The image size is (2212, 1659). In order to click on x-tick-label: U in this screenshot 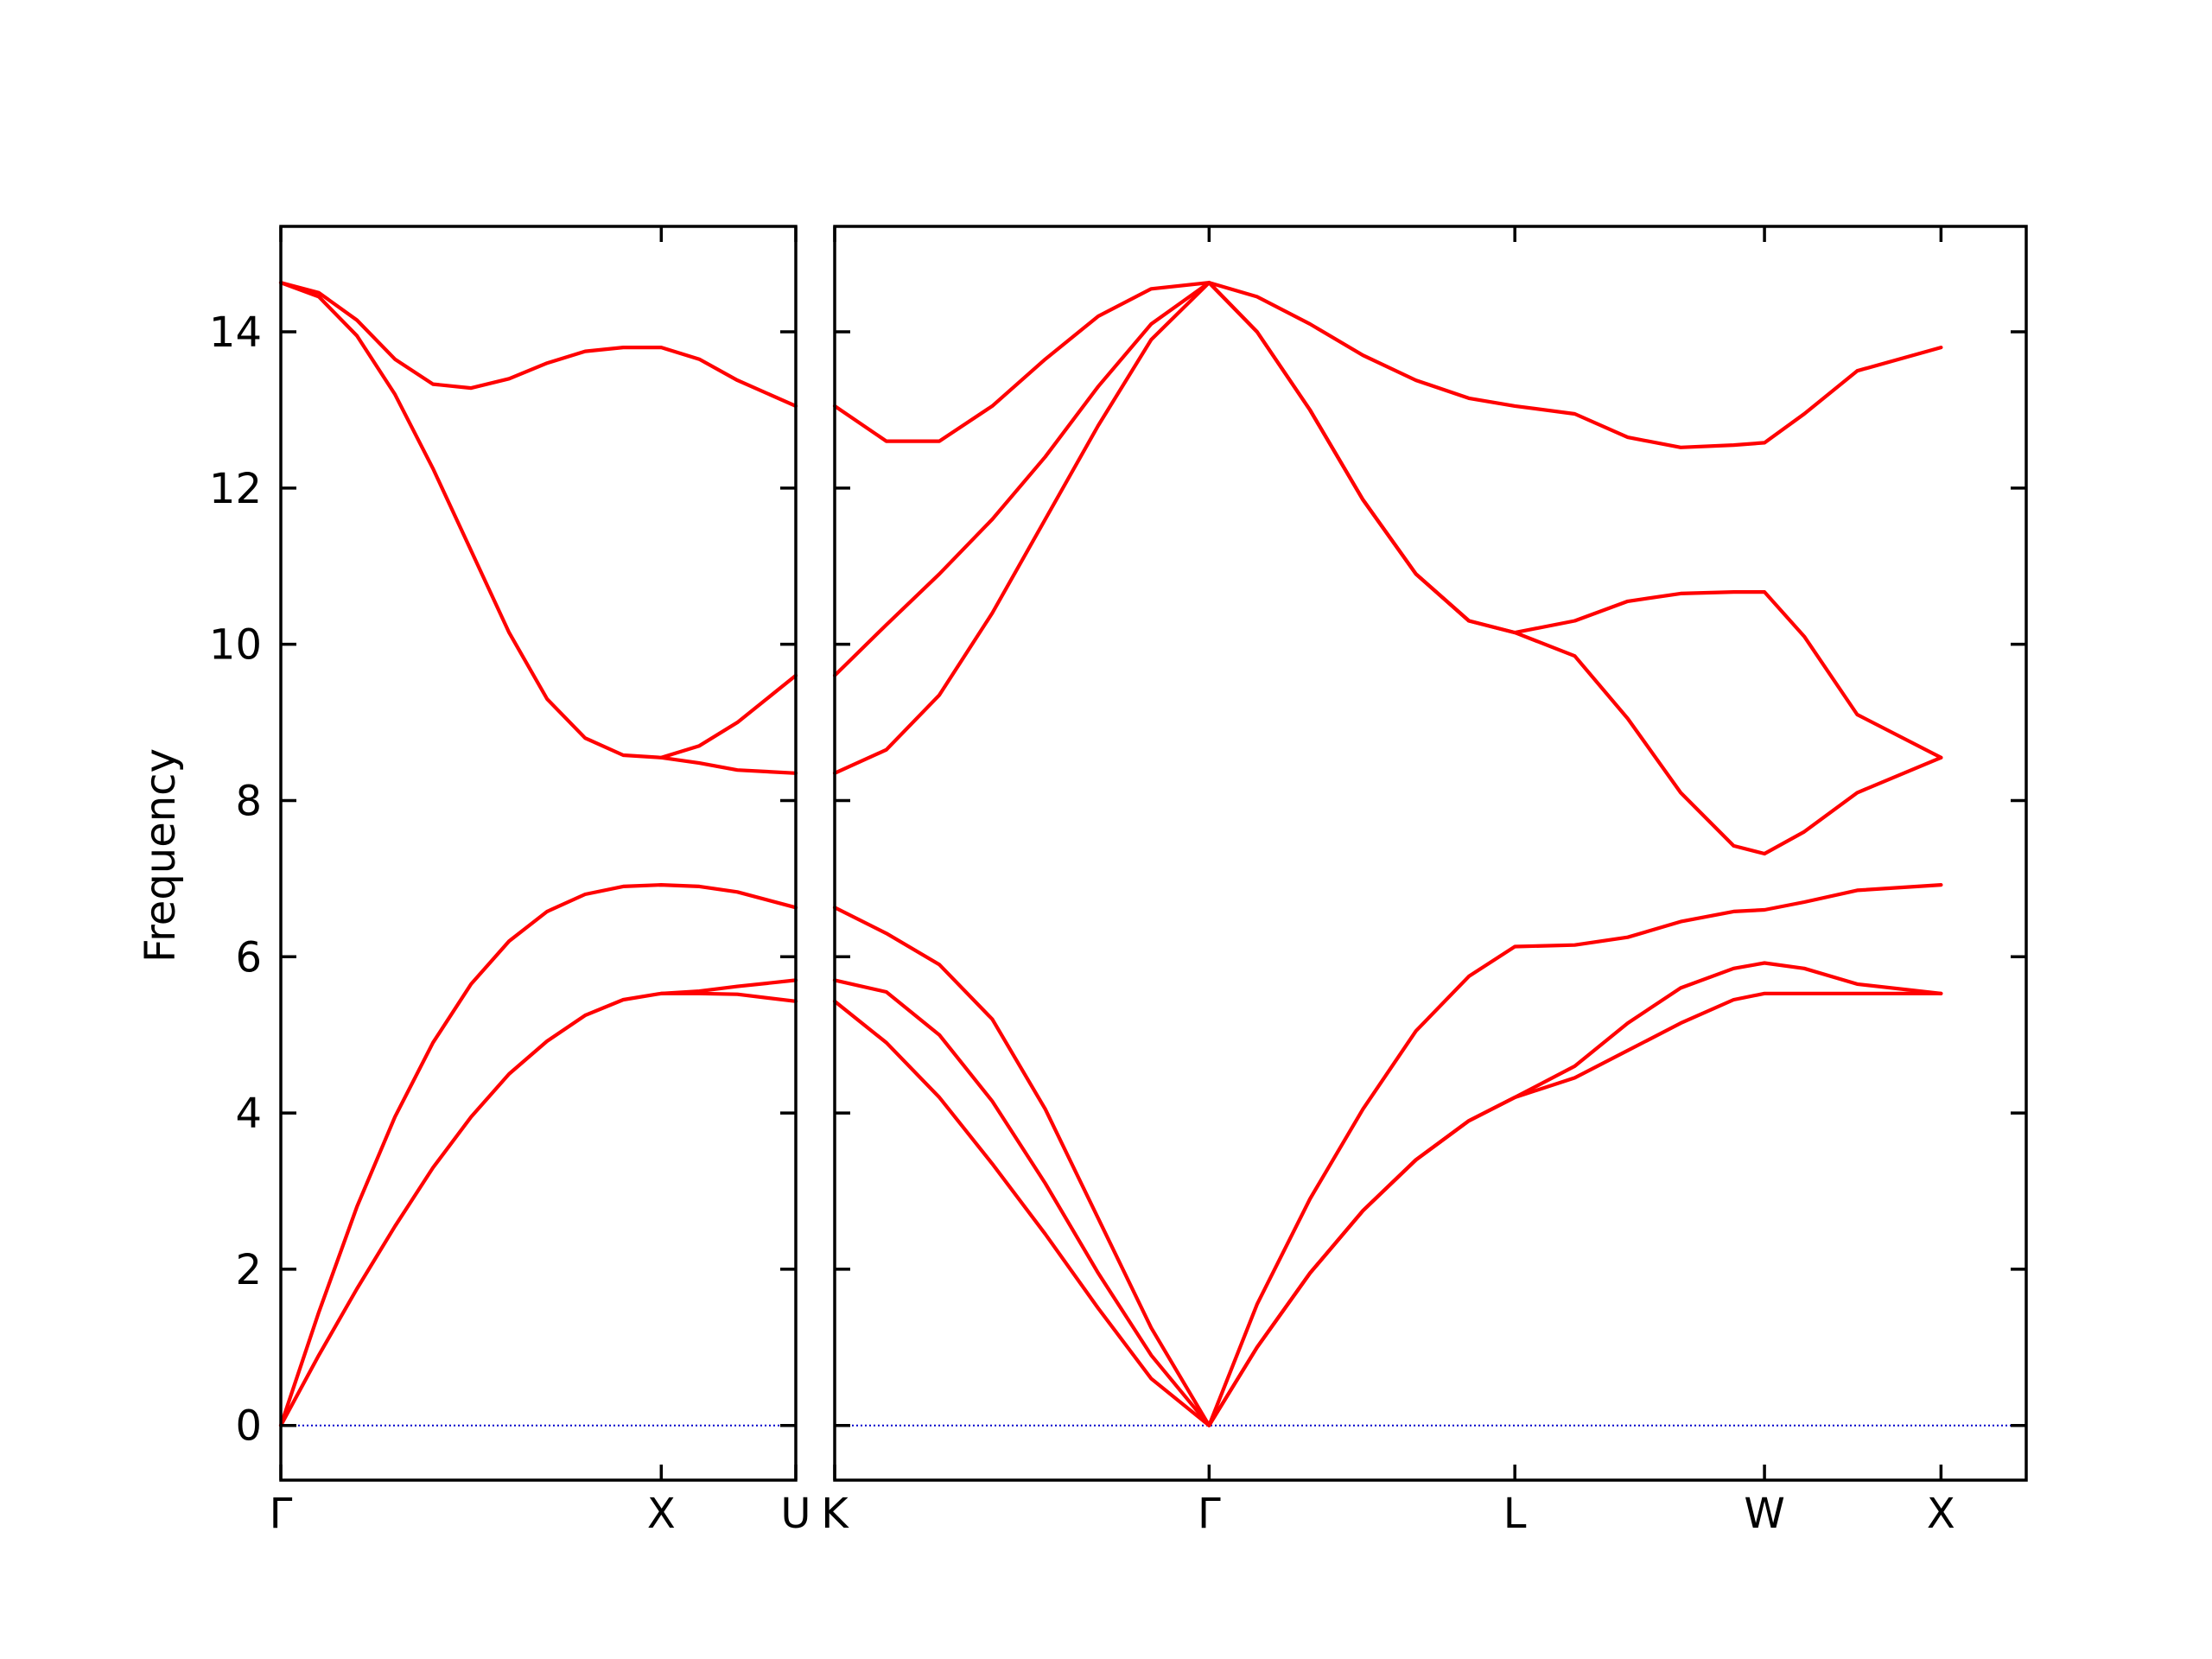, I will do `click(795, 1514)`.